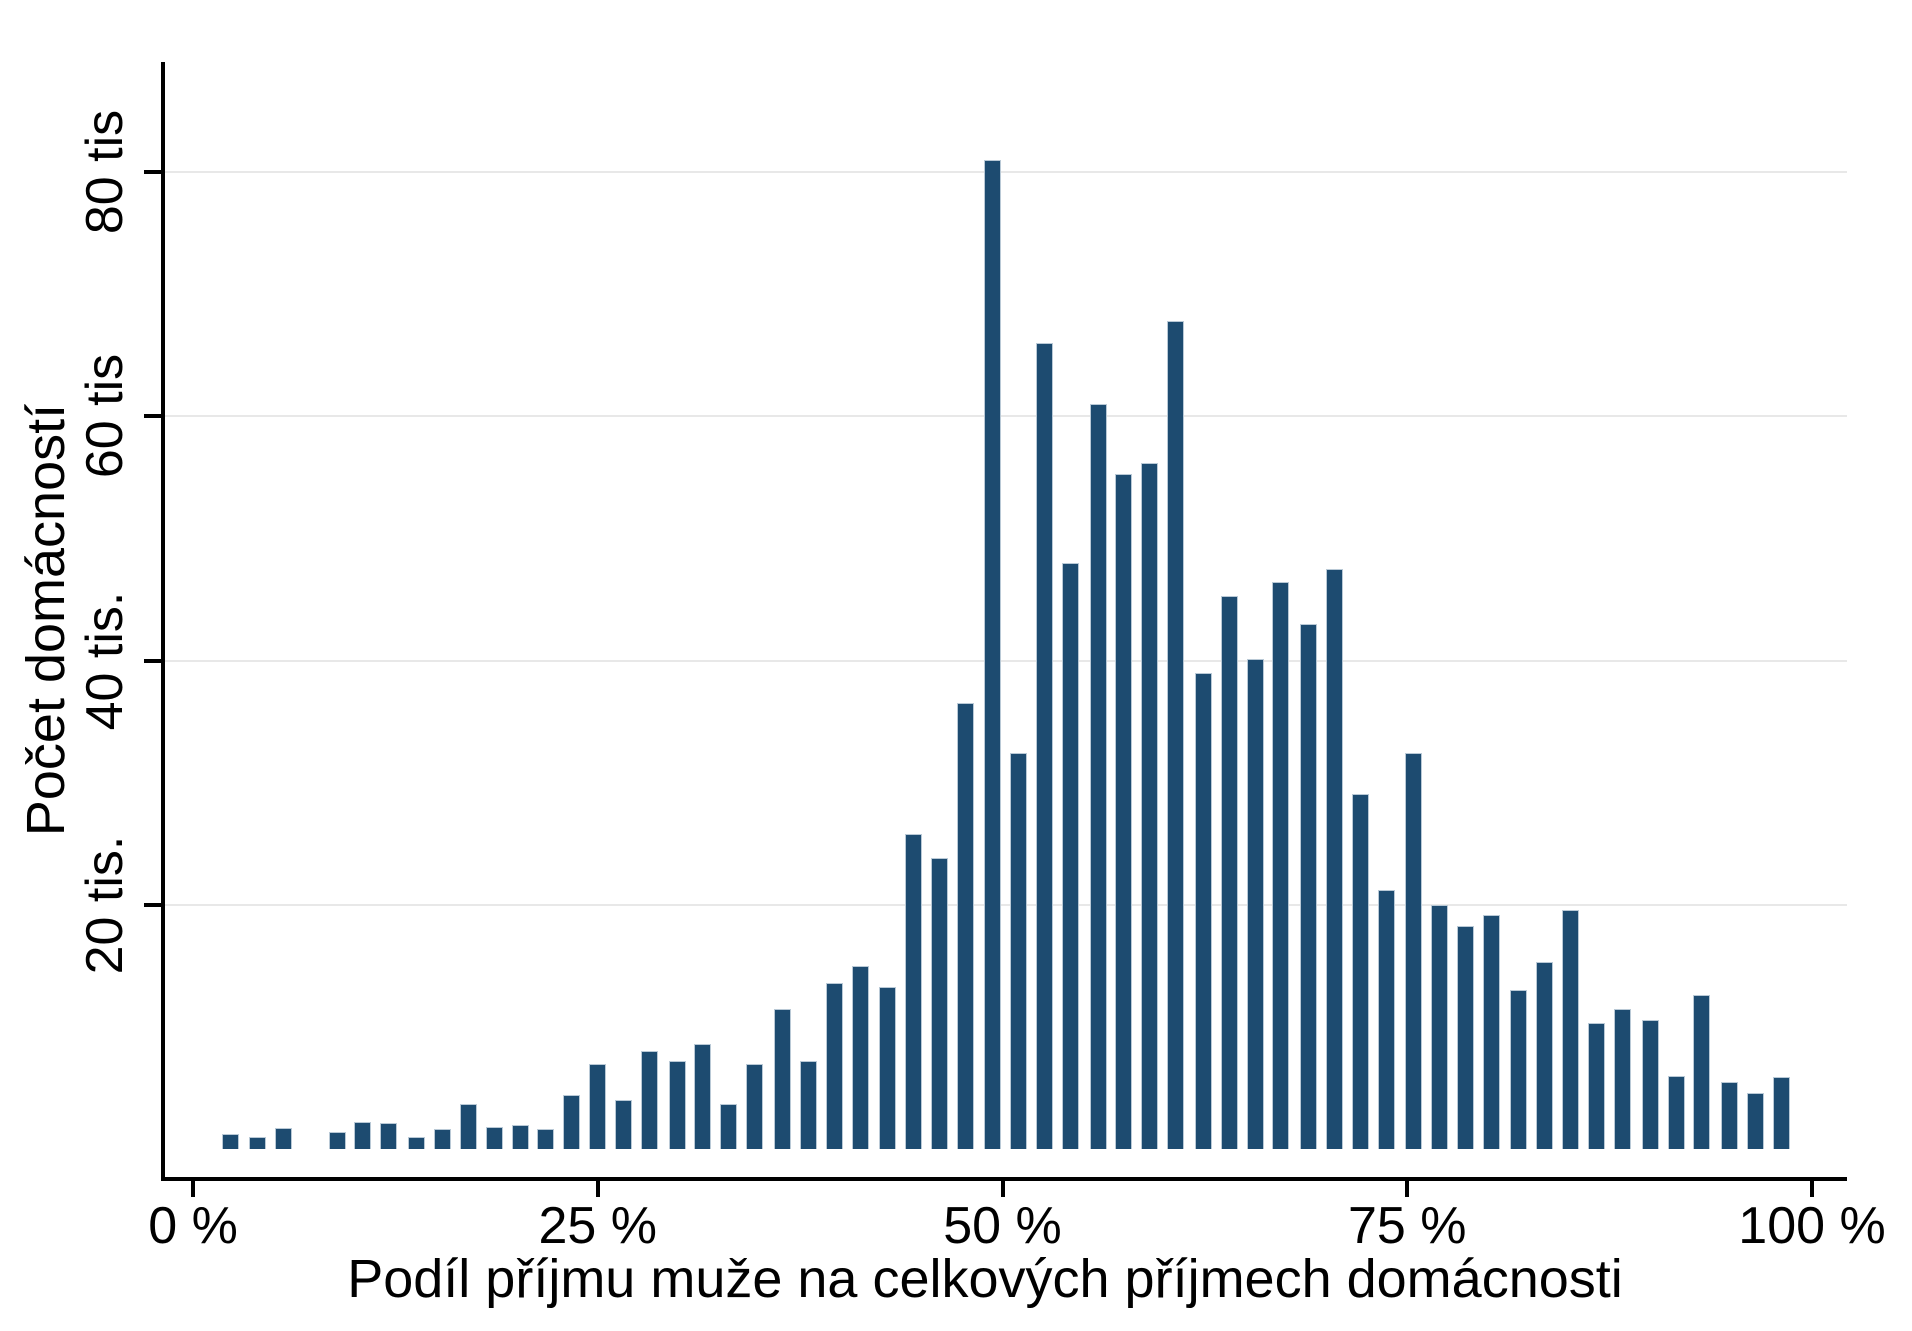  I want to click on gridline-60k, so click(1006, 416).